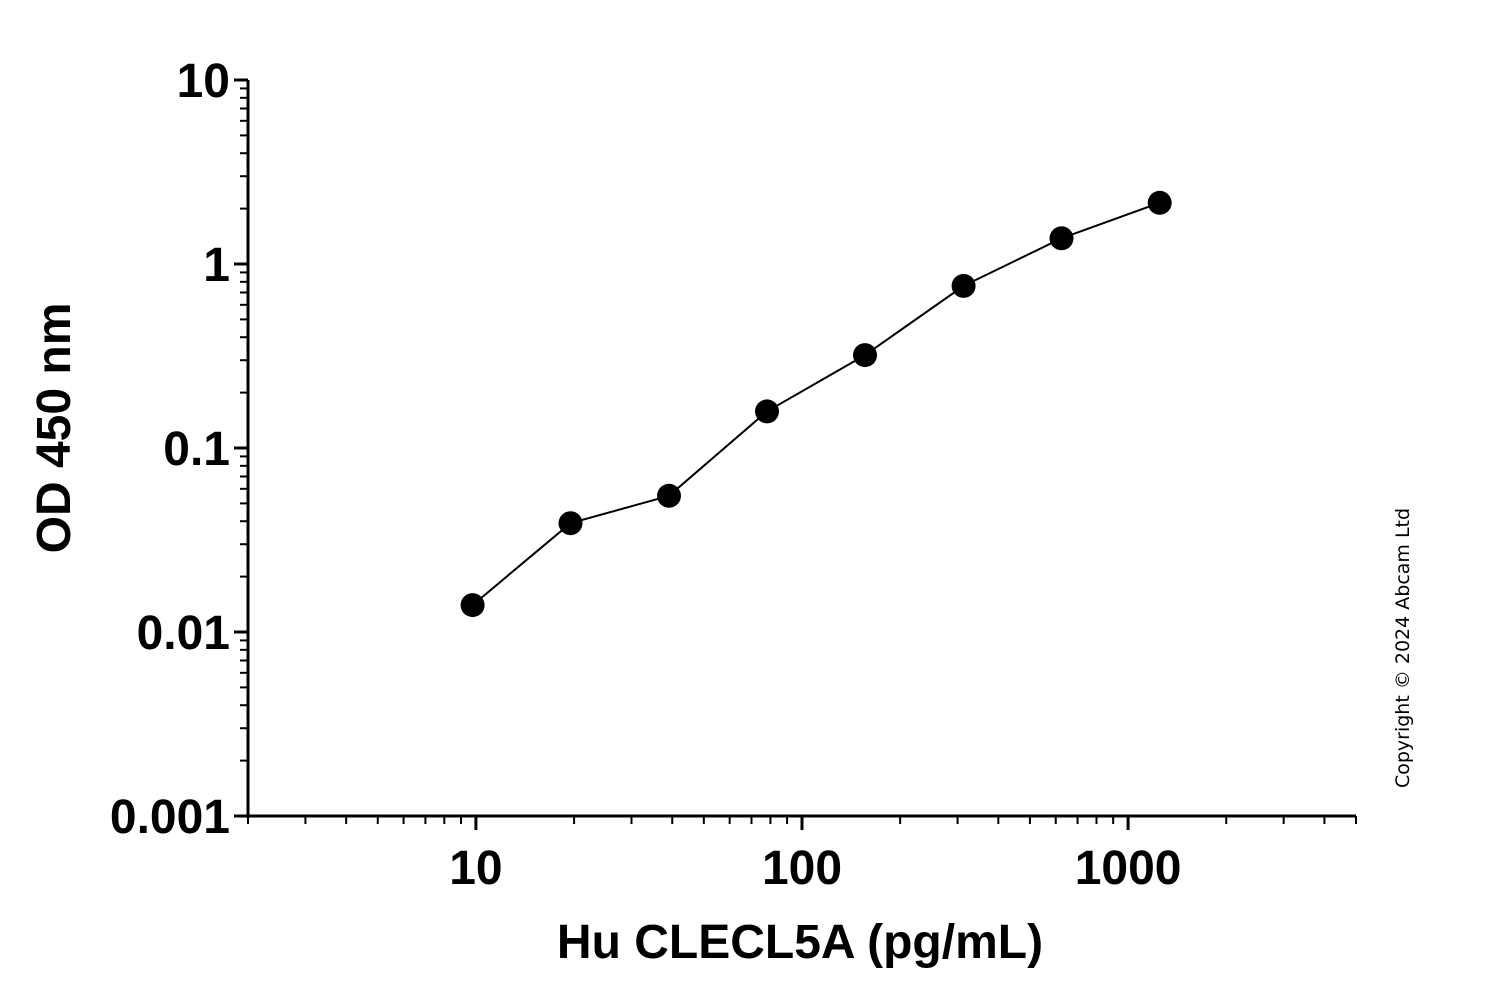 Image resolution: width=1500 pixels, height=988 pixels. Describe the element at coordinates (54, 428) in the screenshot. I see `y-axis-title: OD 450 nm` at that location.